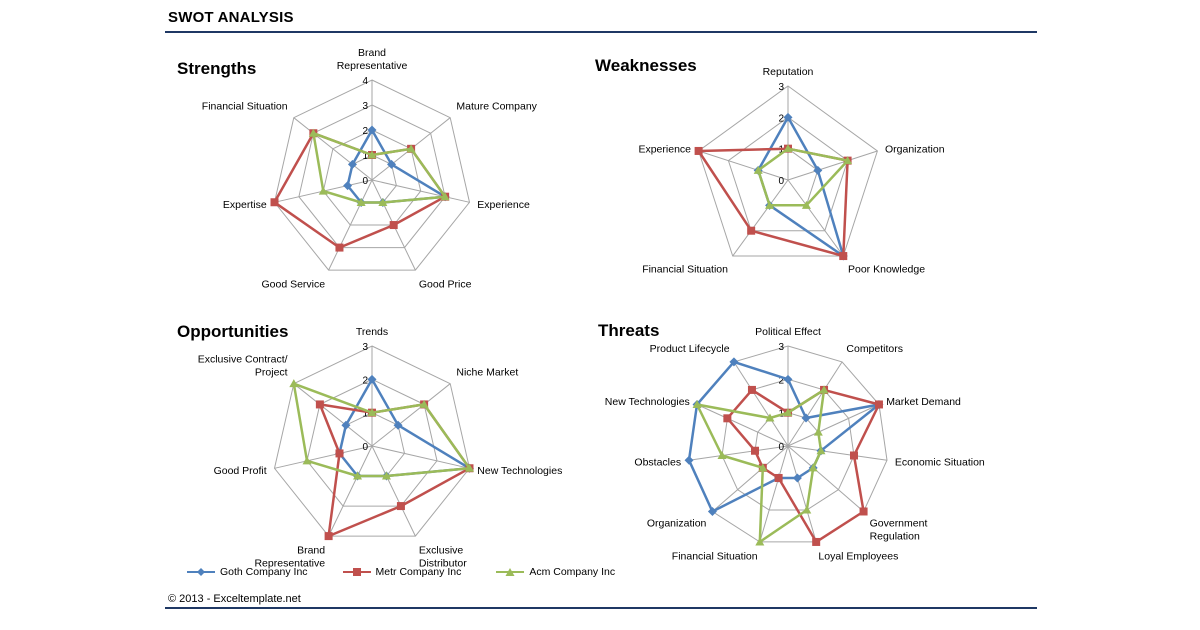 The width and height of the screenshot is (1200, 630). What do you see at coordinates (677, 524) in the screenshot?
I see `category-label: Organization` at bounding box center [677, 524].